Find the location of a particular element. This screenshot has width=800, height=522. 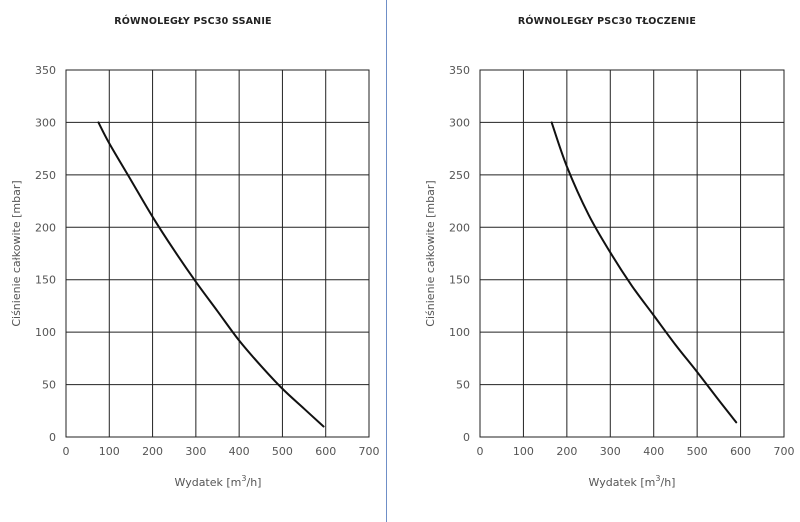

tloczenie-series-line is located at coordinates (644, 272).